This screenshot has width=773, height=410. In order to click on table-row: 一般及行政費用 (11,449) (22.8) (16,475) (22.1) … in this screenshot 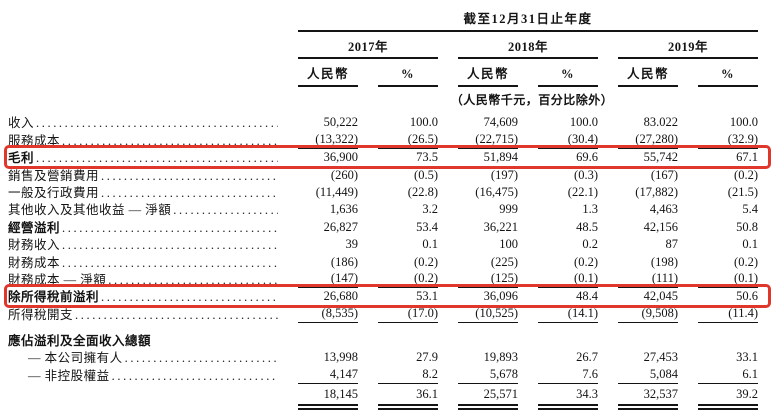, I will do `click(387, 192)`.